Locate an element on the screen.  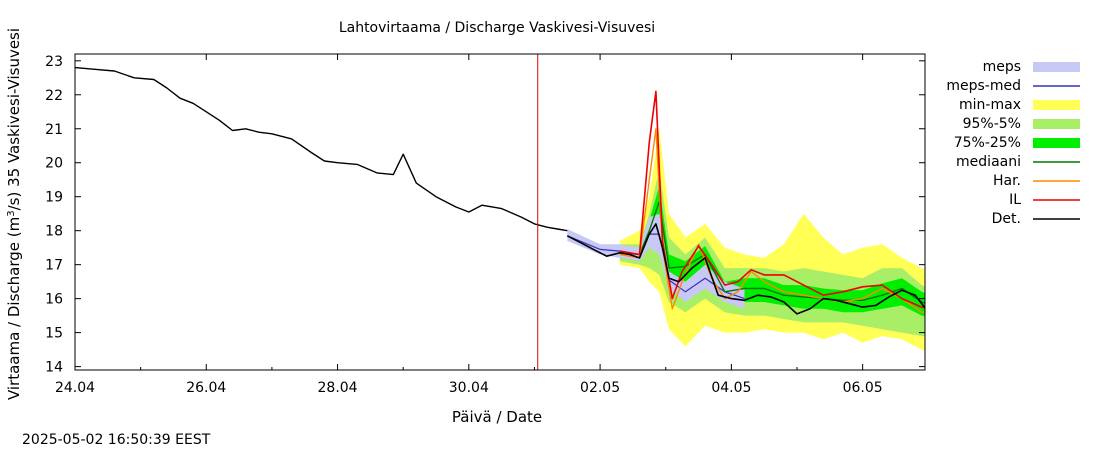
series-mediaani is located at coordinates (772, 253).